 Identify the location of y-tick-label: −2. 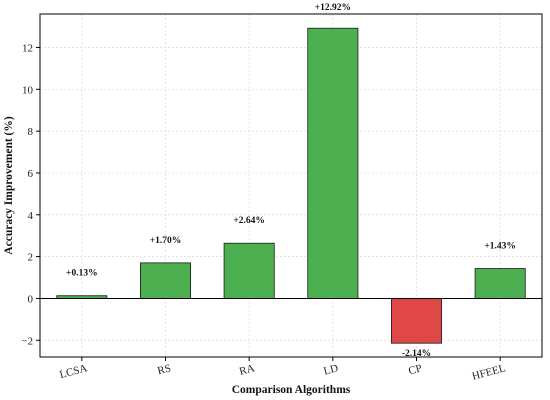
(27, 341).